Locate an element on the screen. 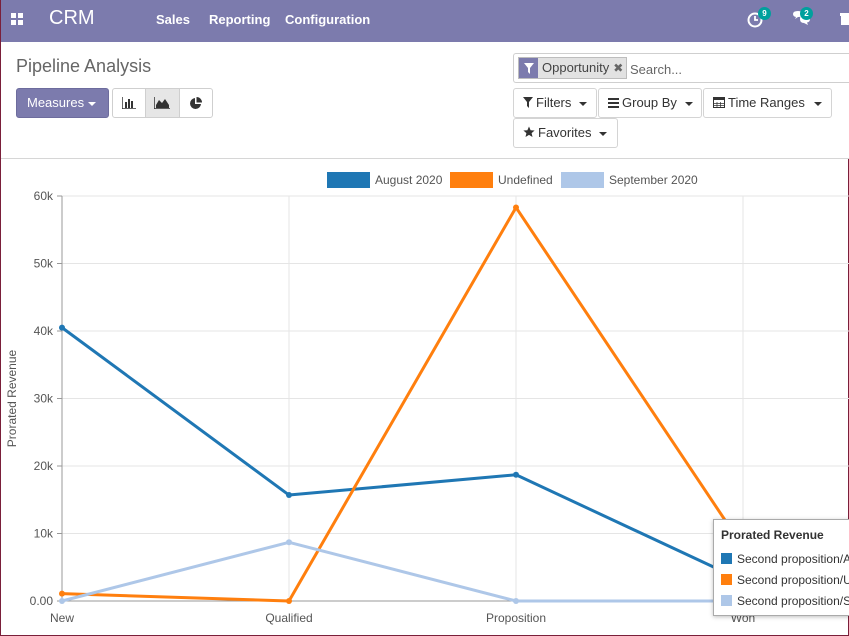 This screenshot has width=849, height=636. timeranges-label: Time Ranges is located at coordinates (766, 102).